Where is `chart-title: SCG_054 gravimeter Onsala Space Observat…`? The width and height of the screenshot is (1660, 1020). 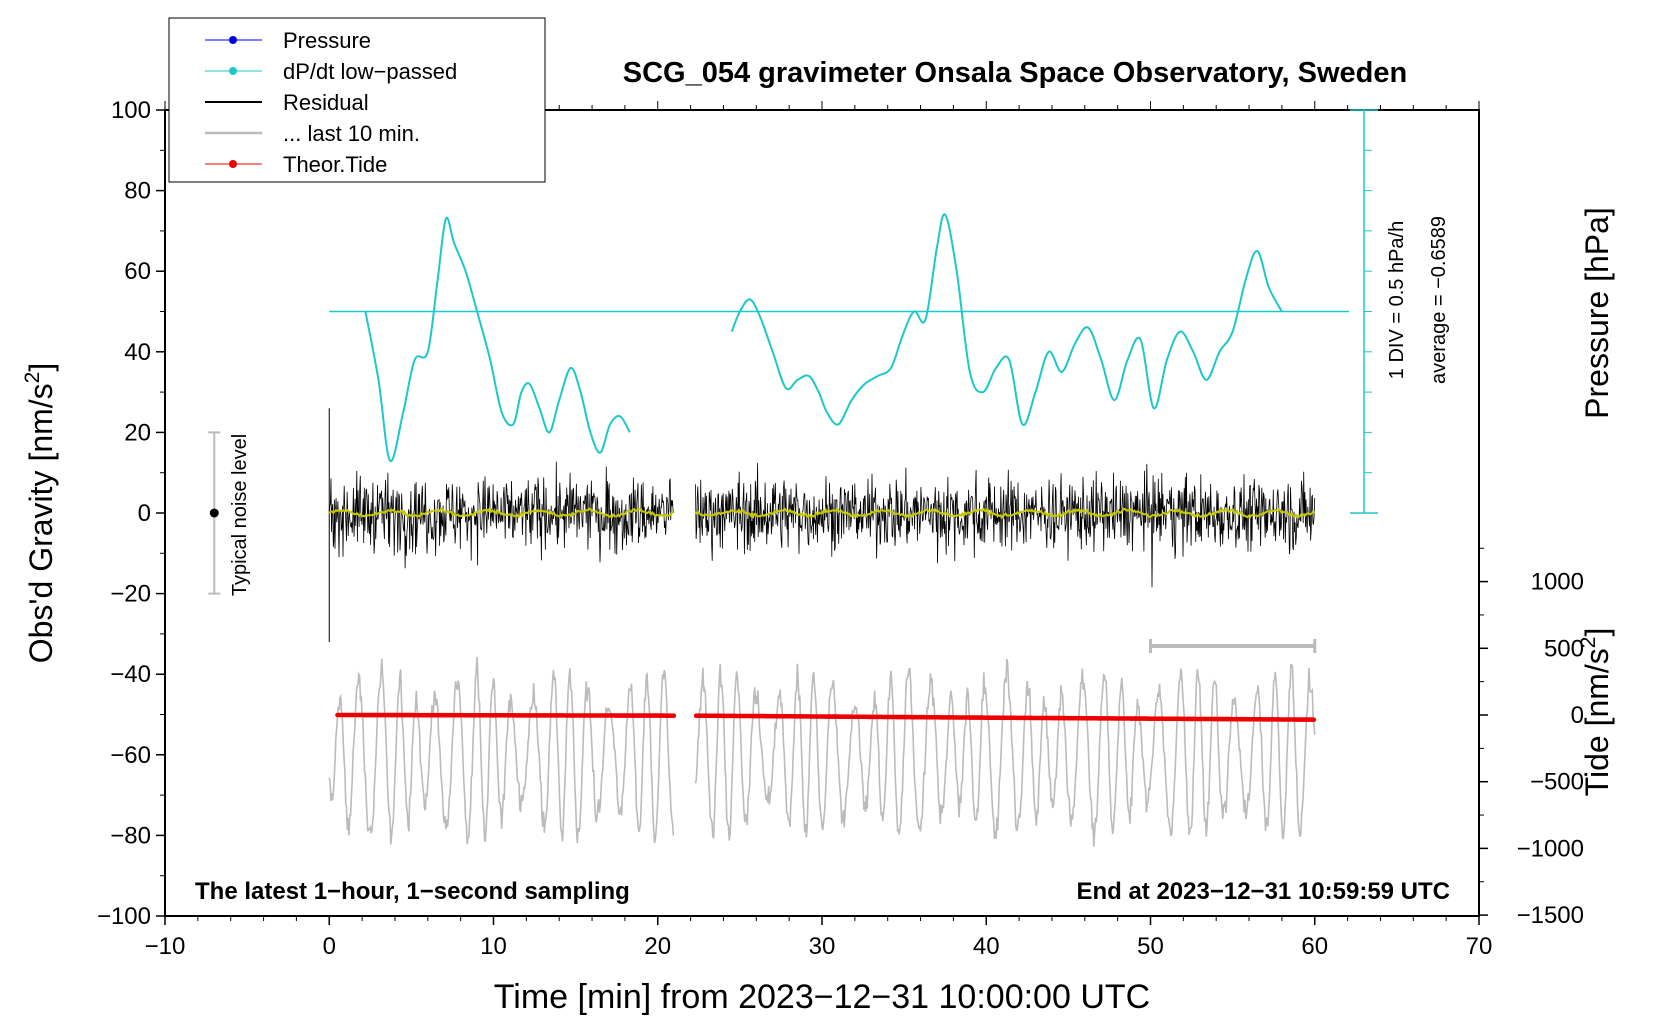
chart-title: SCG_054 gravimeter Onsala Space Observat… is located at coordinates (1015, 73).